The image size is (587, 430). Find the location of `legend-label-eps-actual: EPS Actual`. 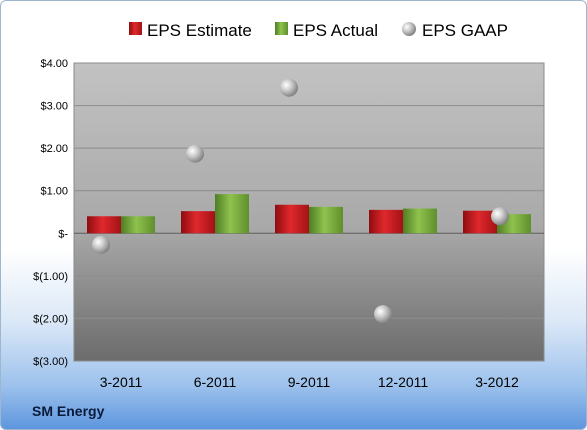

legend-label-eps-actual: EPS Actual is located at coordinates (335, 30).